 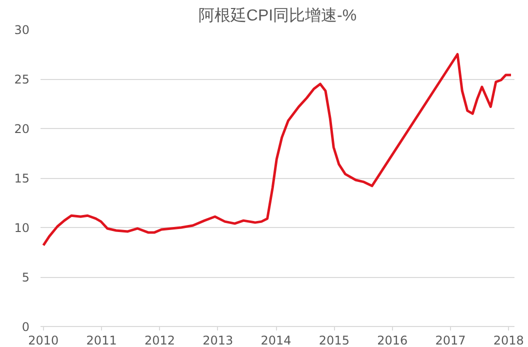 What do you see at coordinates (160, 340) in the screenshot?
I see `x-tick-label: 2012` at bounding box center [160, 340].